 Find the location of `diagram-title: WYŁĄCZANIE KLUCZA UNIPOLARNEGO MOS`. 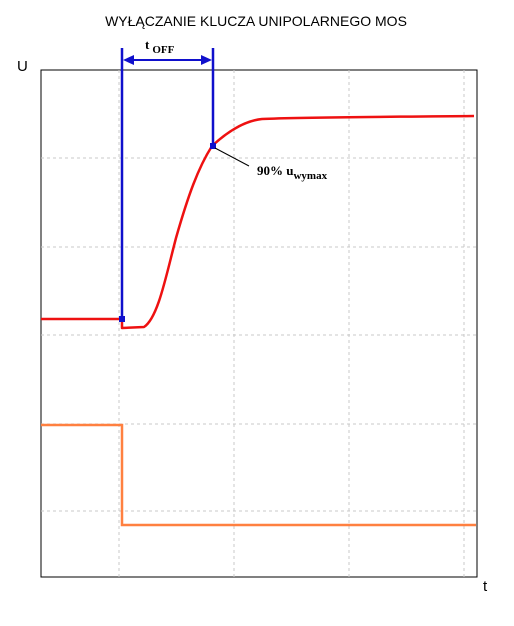

diagram-title: WYŁĄCZANIE KLUCZA UNIPOLARNEGO MOS is located at coordinates (256, 21).